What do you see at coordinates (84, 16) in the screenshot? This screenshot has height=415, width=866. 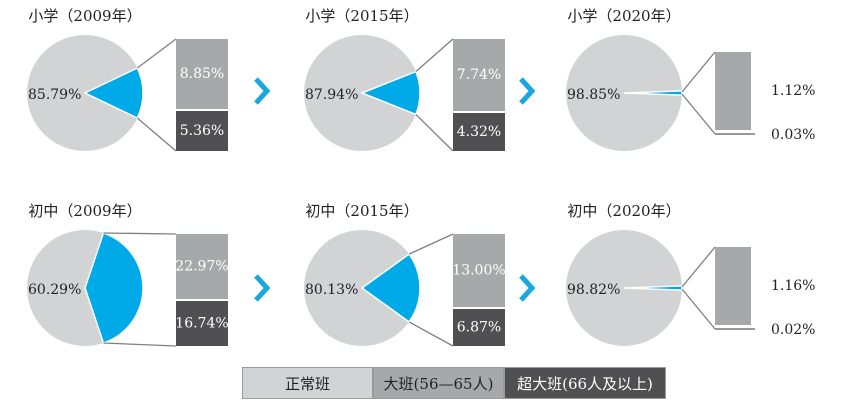 I see `chart-title: 小学（2009年）` at bounding box center [84, 16].